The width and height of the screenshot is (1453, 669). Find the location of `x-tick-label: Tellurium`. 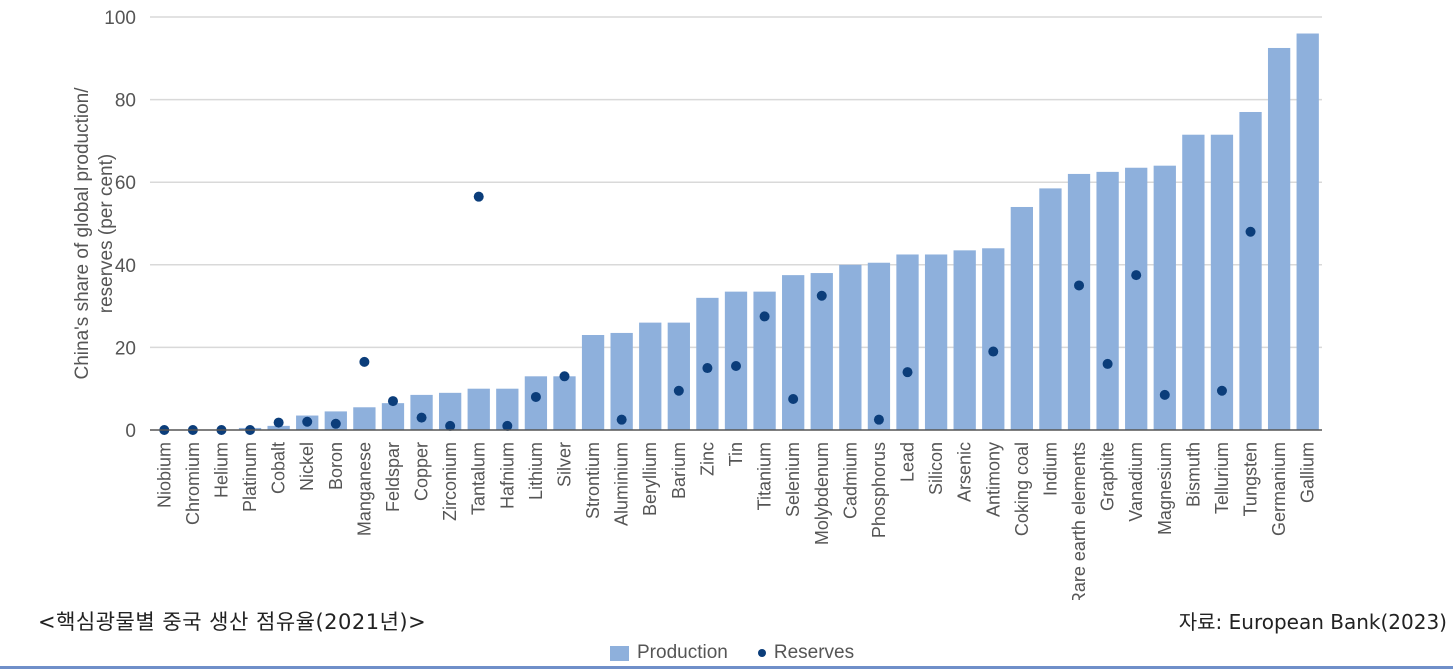

x-tick-label: Tellurium is located at coordinates (1222, 478).